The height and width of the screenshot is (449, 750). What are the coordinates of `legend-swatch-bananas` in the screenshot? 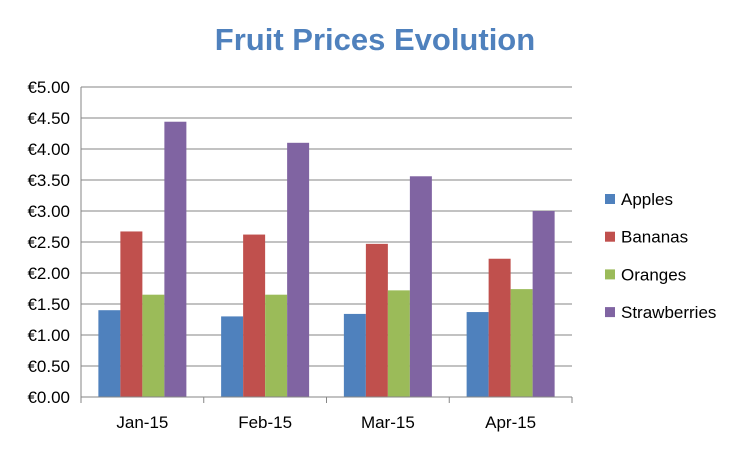 It's located at (610, 236).